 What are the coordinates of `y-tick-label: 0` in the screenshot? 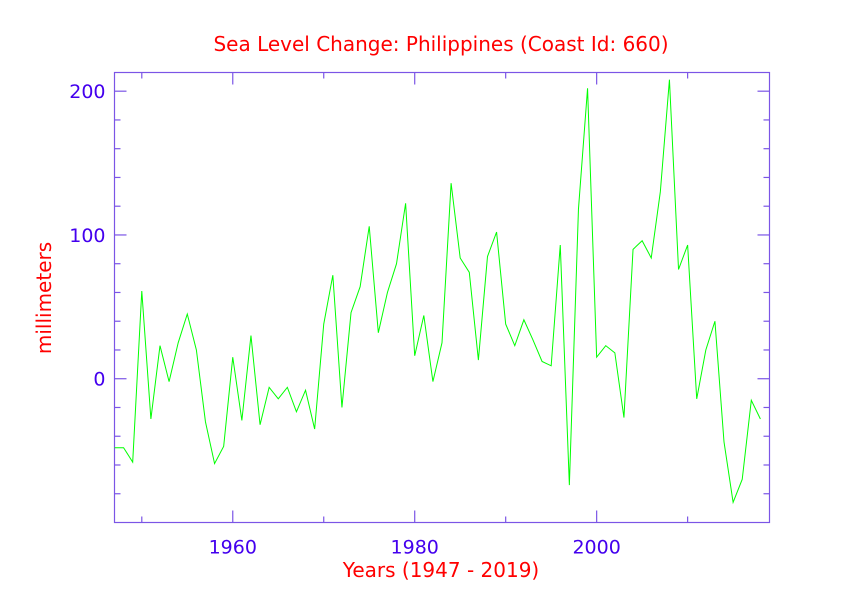 It's located at (99, 380).